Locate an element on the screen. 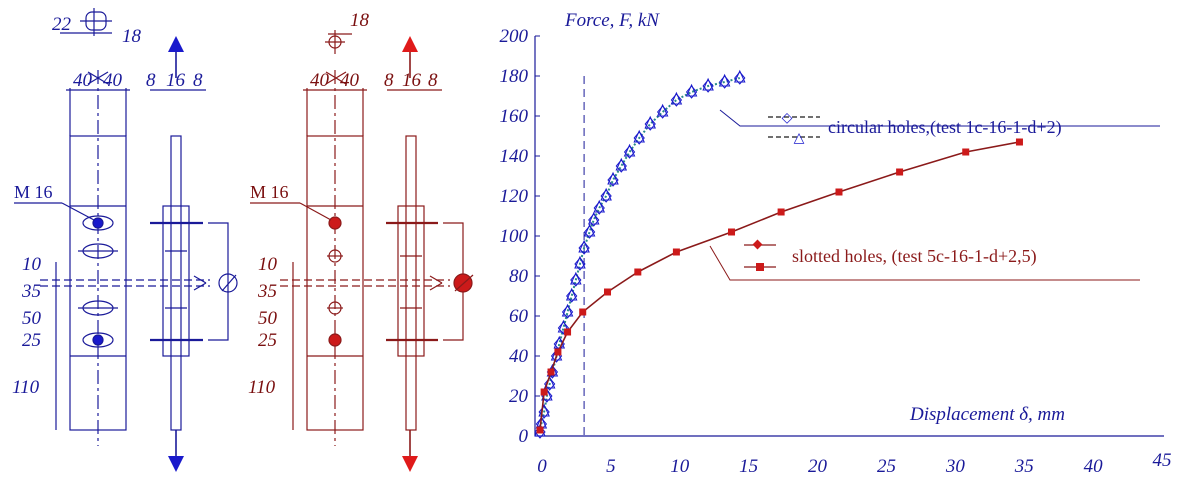 The width and height of the screenshot is (1184, 480). y-tick-labels: 0 20 40 60 80 100 120 140 160 180 200 is located at coordinates (520, 236).